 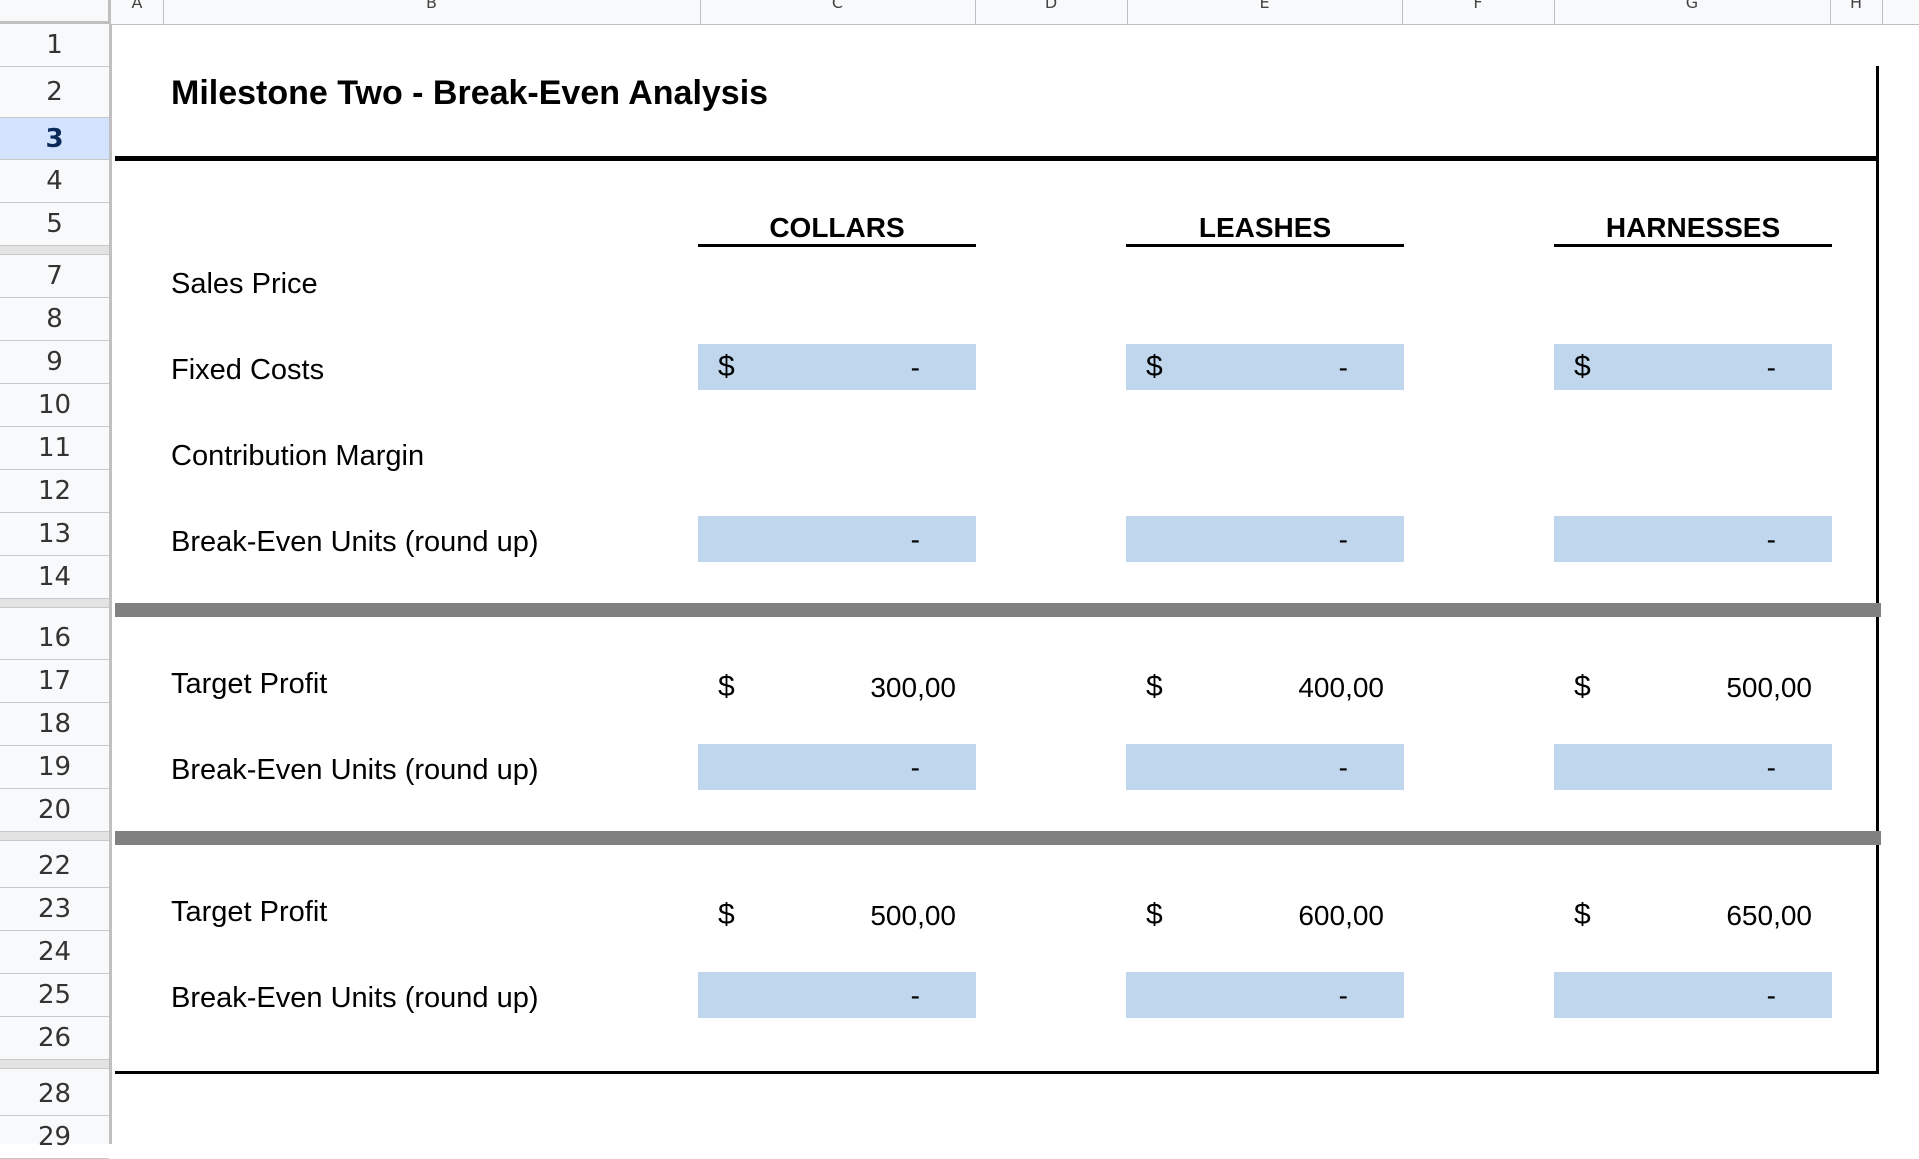 I want to click on row-header-17: 17, so click(x=54, y=681).